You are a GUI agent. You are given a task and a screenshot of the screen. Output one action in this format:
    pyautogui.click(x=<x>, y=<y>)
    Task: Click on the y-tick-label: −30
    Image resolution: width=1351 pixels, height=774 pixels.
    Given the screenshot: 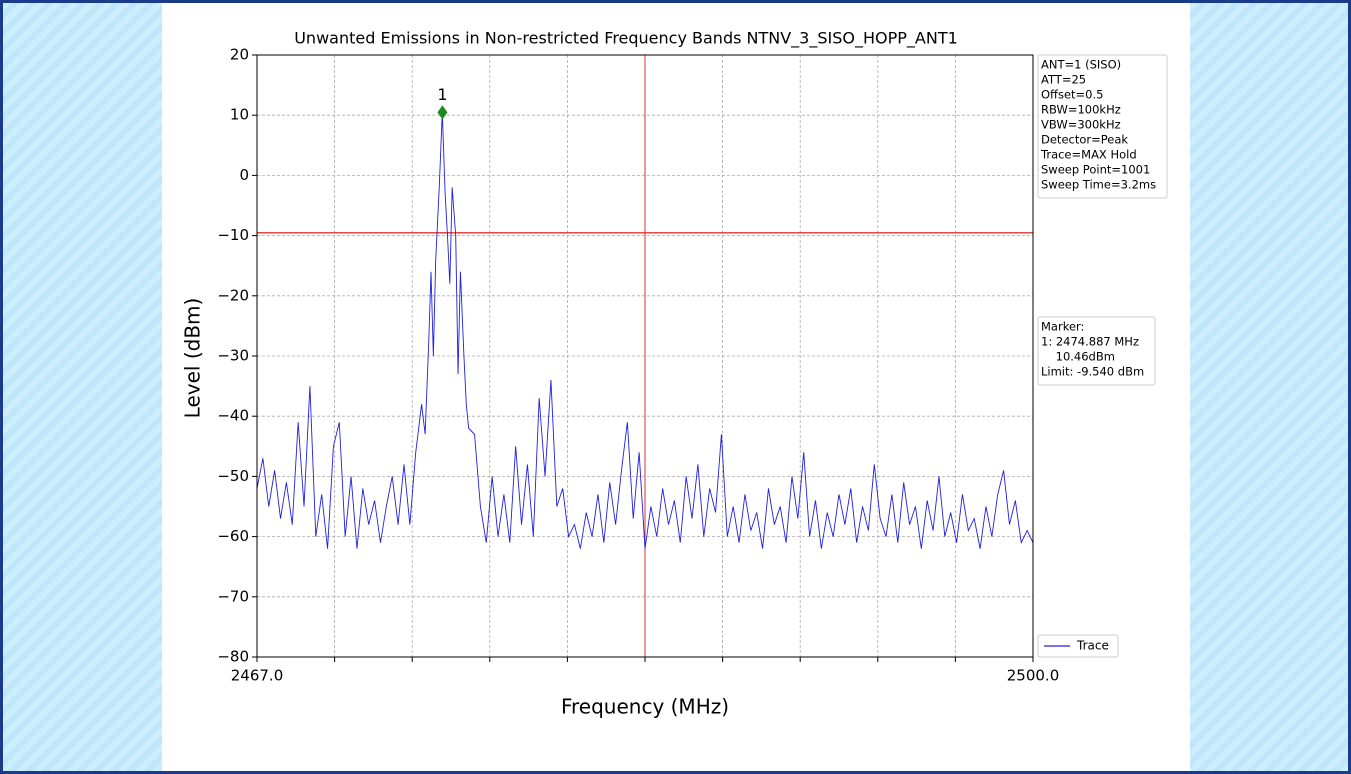 What is the action you would take?
    pyautogui.click(x=233, y=356)
    